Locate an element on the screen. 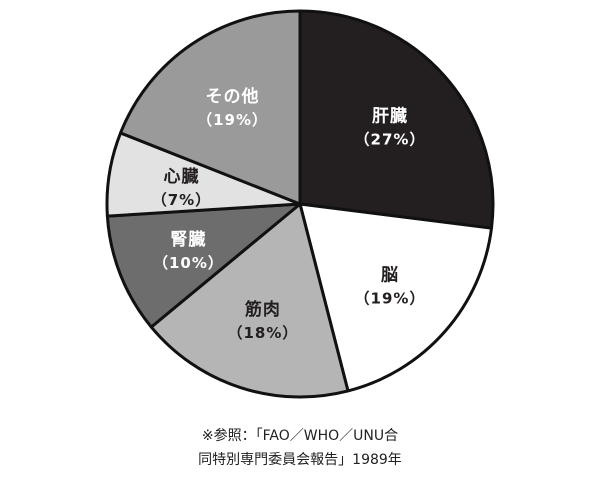 This screenshot has width=600, height=485. slice-percent-3: （10%） is located at coordinates (188, 263).